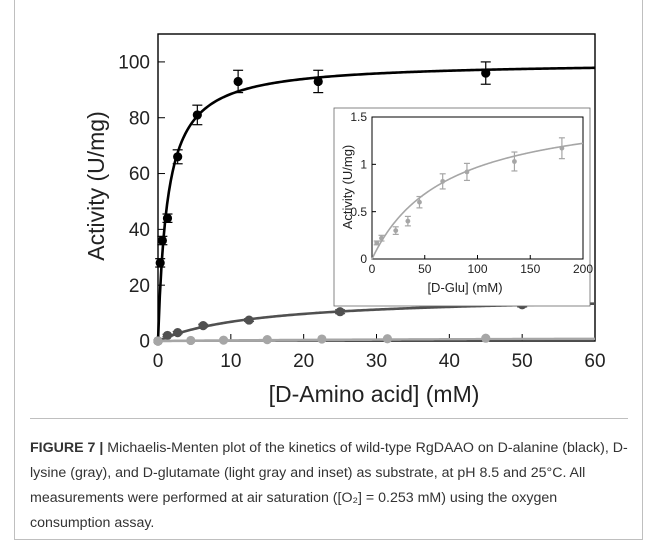  Describe the element at coordinates (425, 269) in the screenshot. I see `inset-x-tick-label: 50` at that location.